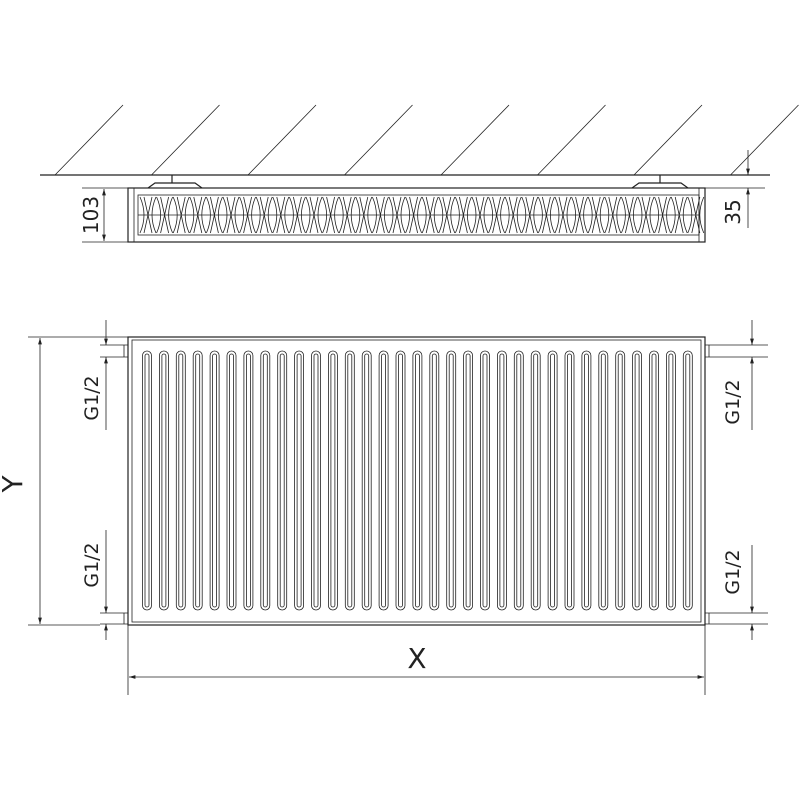 Image resolution: width=800 pixels, height=800 pixels. What do you see at coordinates (426, 140) in the screenshot?
I see `wall-hatching` at bounding box center [426, 140].